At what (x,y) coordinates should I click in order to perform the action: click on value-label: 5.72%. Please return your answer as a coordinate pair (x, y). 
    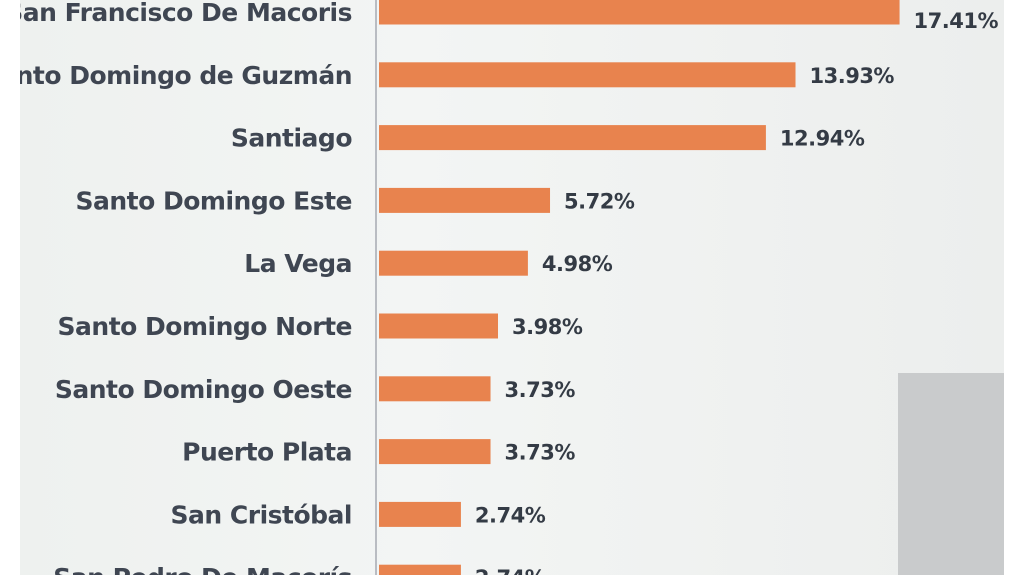
    Looking at the image, I should click on (599, 201).